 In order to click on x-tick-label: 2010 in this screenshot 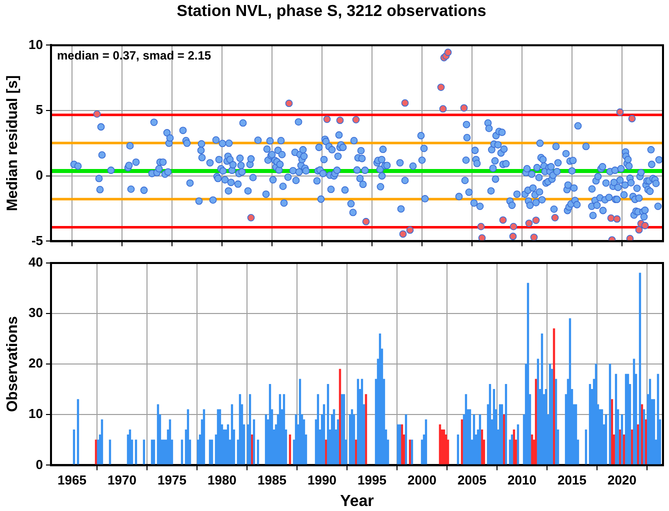, I will do `click(522, 480)`.